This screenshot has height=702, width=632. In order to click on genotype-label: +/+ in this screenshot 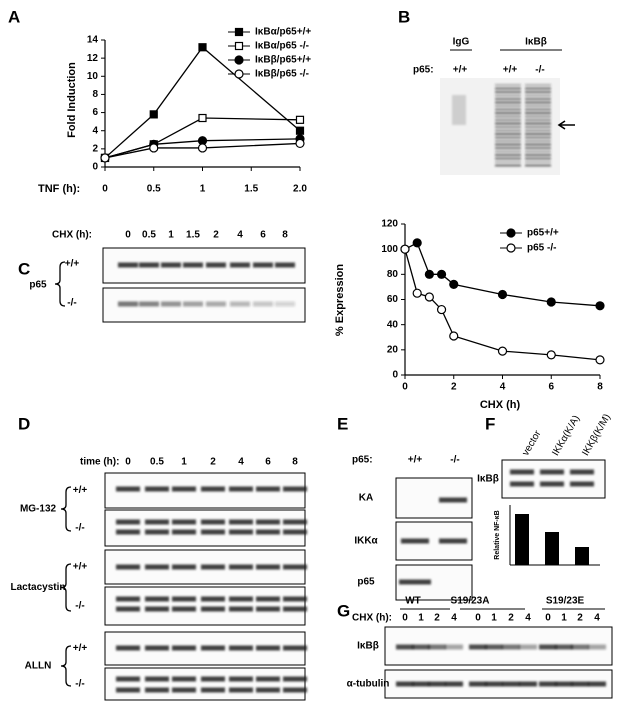, I will do `click(510, 70)`.